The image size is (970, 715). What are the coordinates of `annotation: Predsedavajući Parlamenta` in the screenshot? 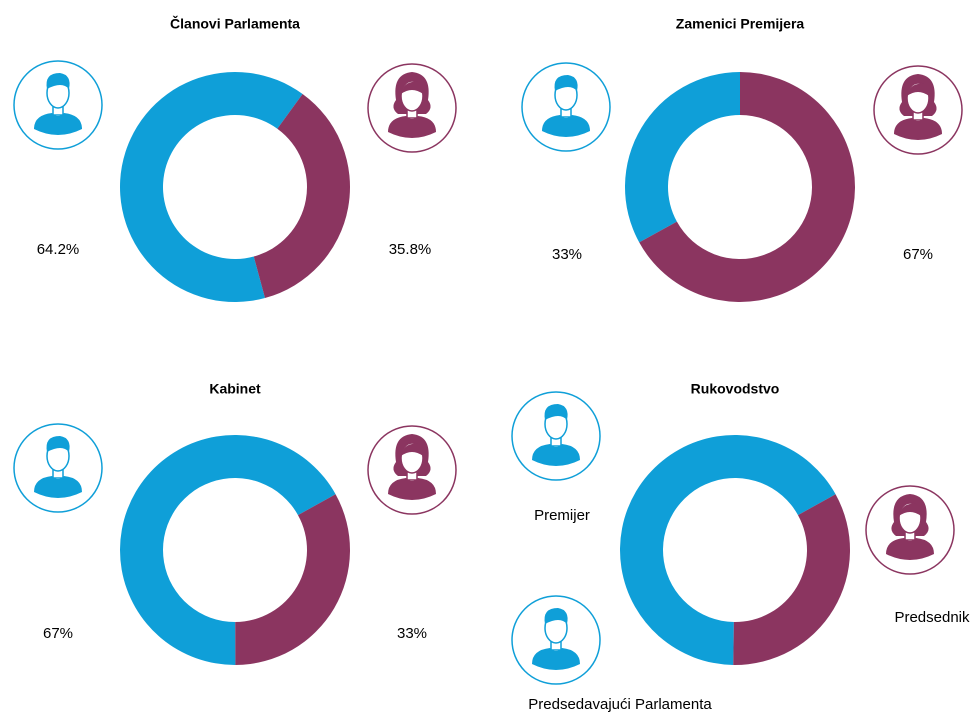 It's located at (620, 704).